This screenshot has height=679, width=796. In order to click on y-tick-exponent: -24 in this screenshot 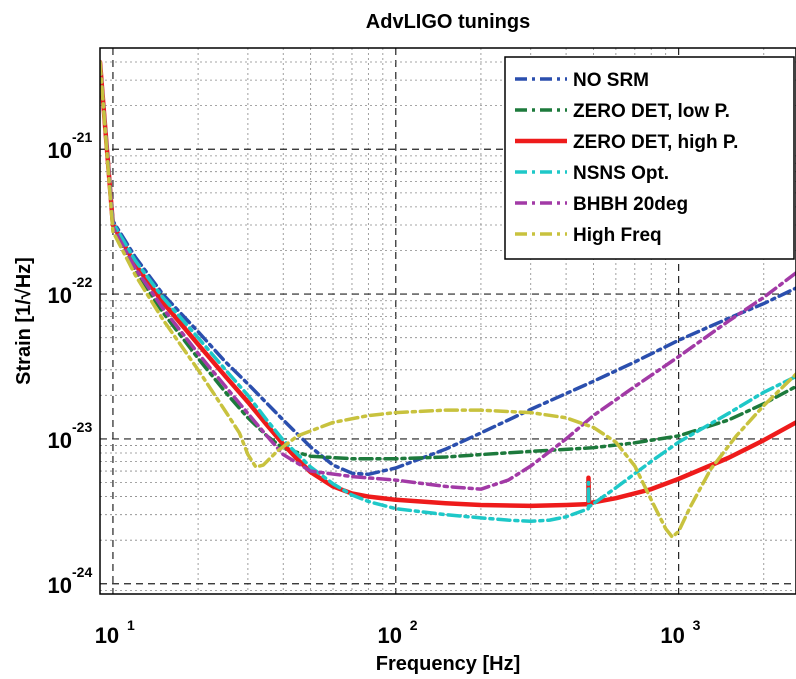, I will do `click(82, 572)`.